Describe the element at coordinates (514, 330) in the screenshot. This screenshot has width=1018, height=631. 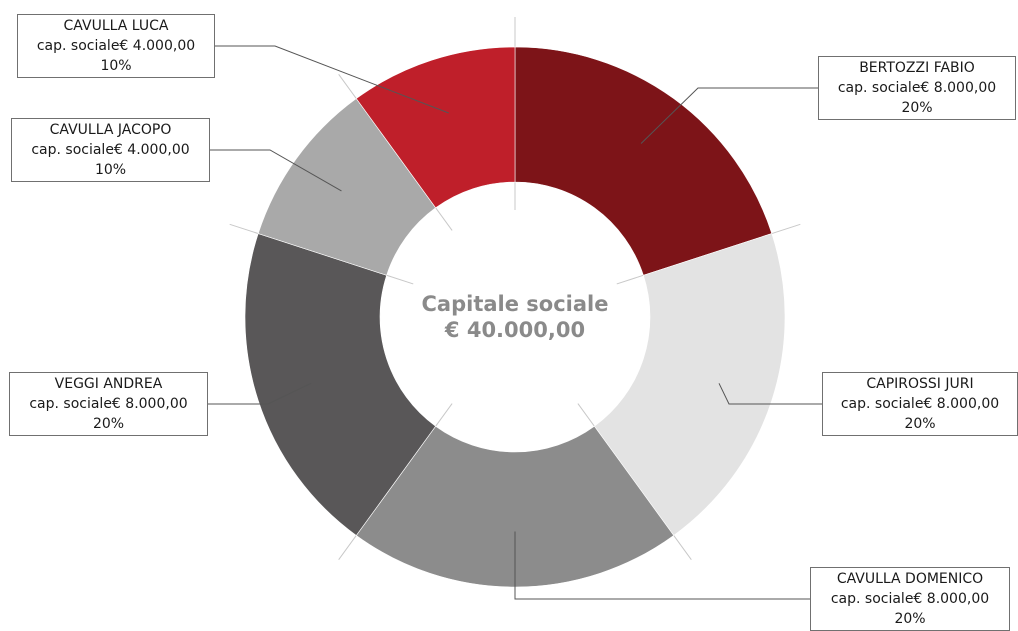
I see `center-value: € 40.000,00` at that location.